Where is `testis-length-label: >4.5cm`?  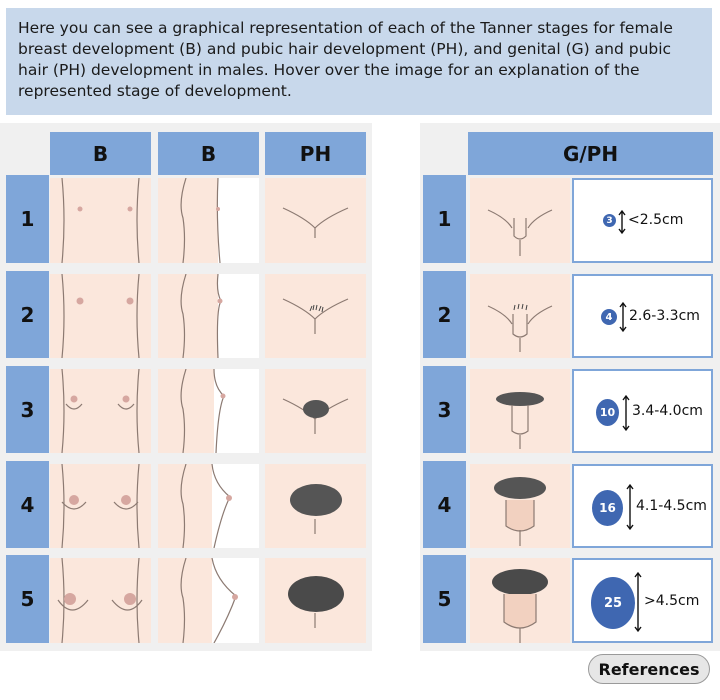
testis-length-label: >4.5cm is located at coordinates (672, 601).